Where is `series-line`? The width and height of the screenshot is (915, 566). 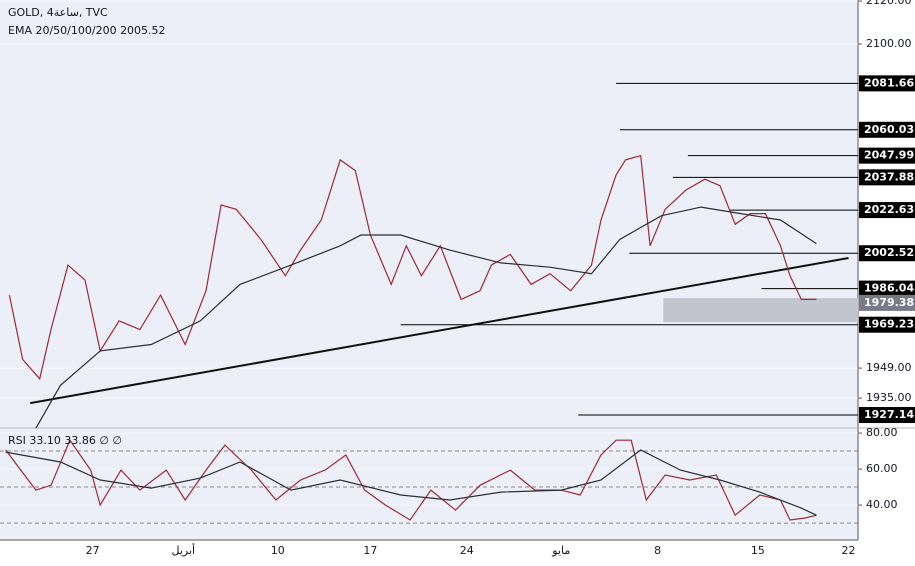 series-line is located at coordinates (411, 482).